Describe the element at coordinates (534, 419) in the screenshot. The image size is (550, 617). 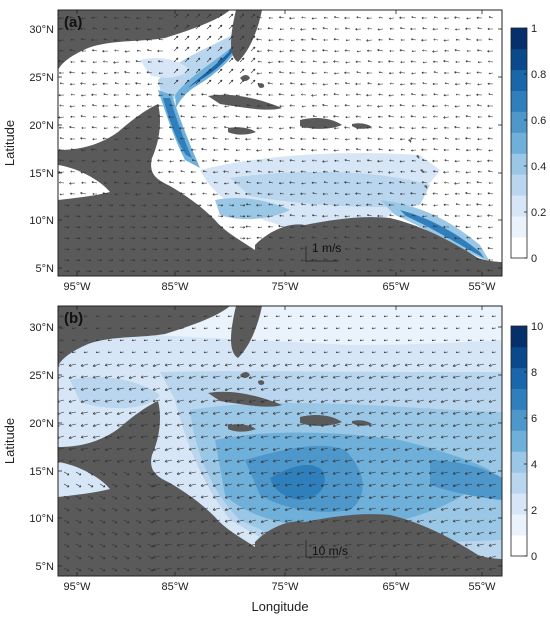
I see `colorbar-tick-label: 6` at that location.